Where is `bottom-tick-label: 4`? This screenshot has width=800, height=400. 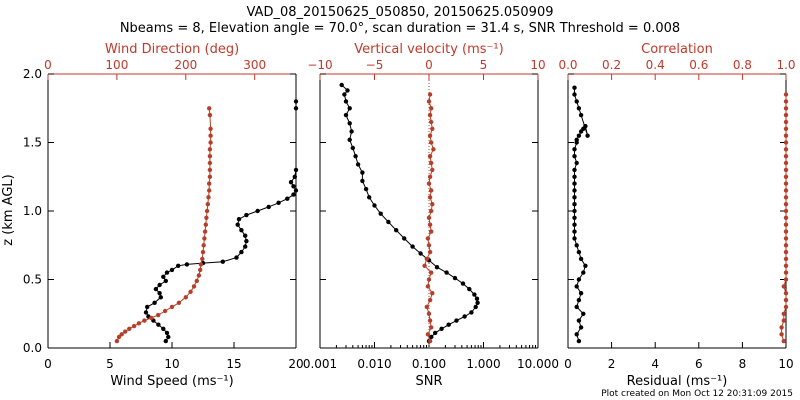
bottom-tick-label: 4 is located at coordinates (655, 364).